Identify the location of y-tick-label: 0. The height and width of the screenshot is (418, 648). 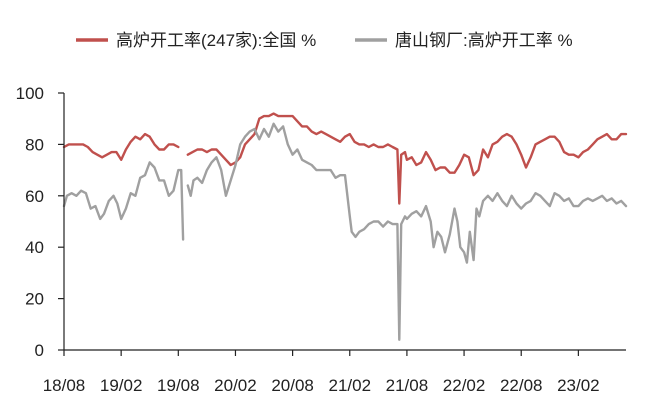
(39, 350).